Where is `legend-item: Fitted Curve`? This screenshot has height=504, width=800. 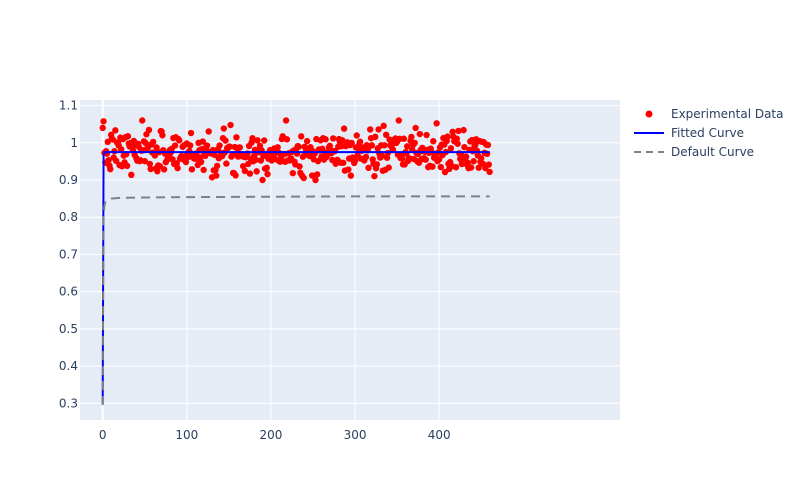 legend-item: Fitted Curve is located at coordinates (689, 133).